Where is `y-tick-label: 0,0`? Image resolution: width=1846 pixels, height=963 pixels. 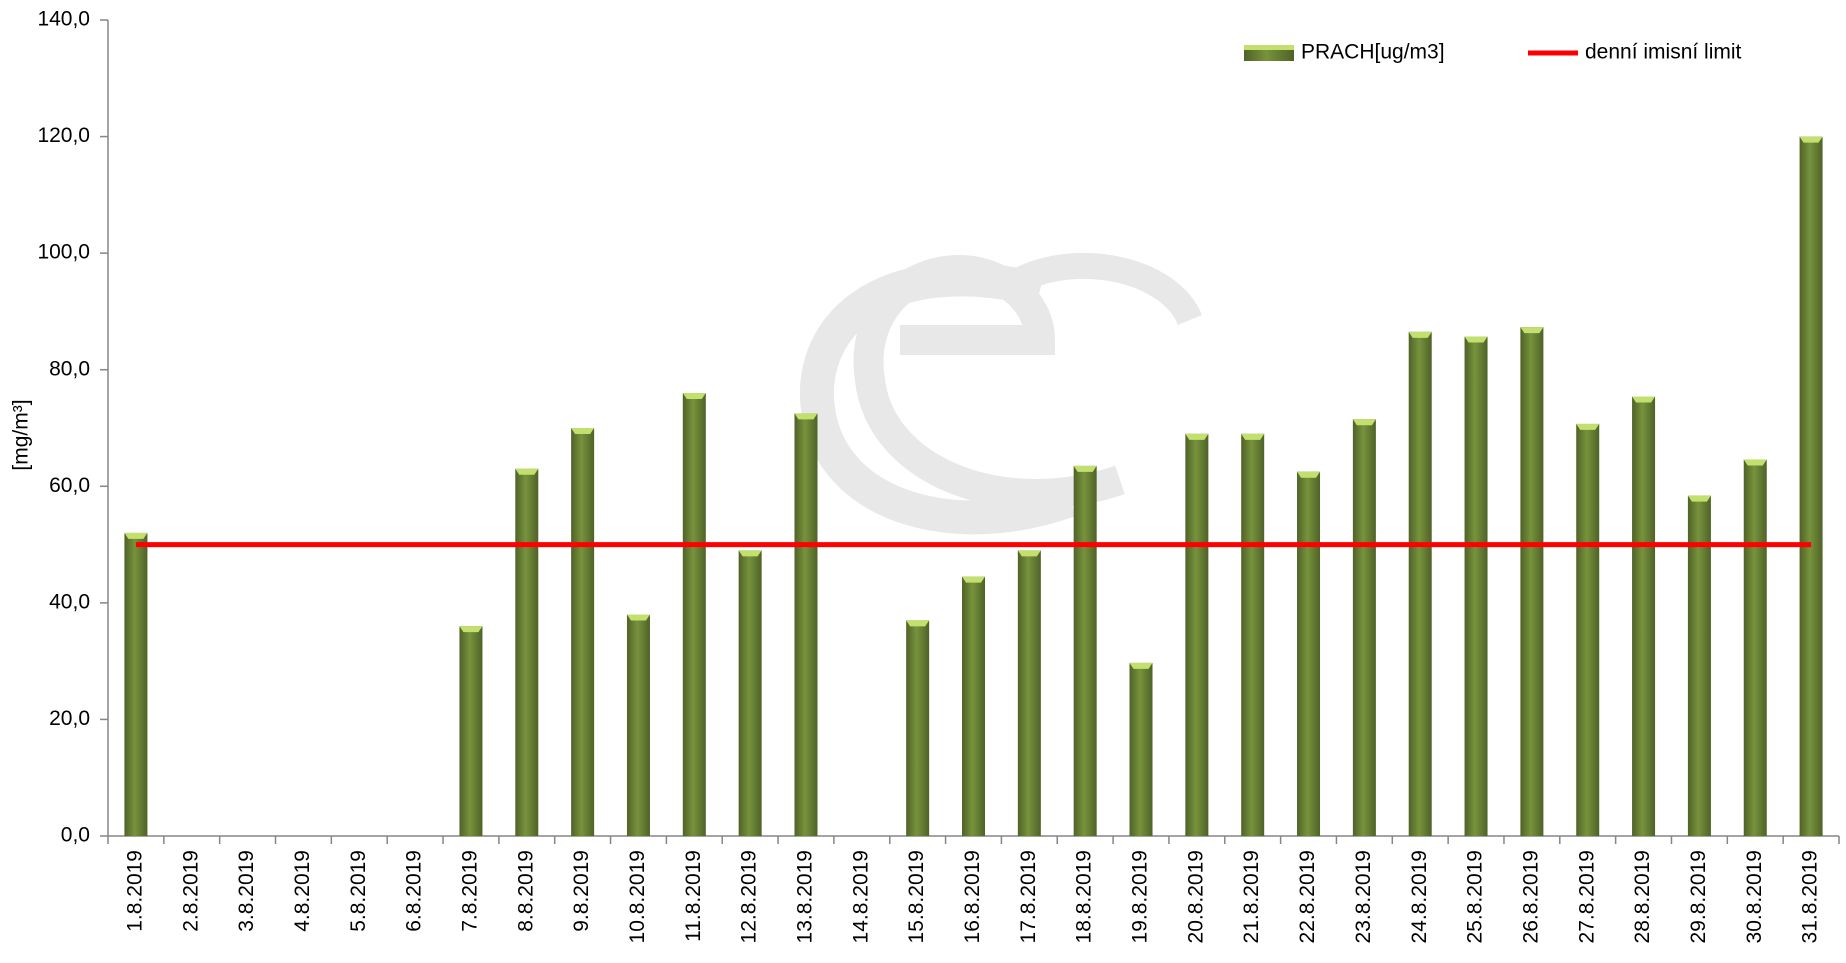
y-tick-label: 0,0 is located at coordinates (75, 835).